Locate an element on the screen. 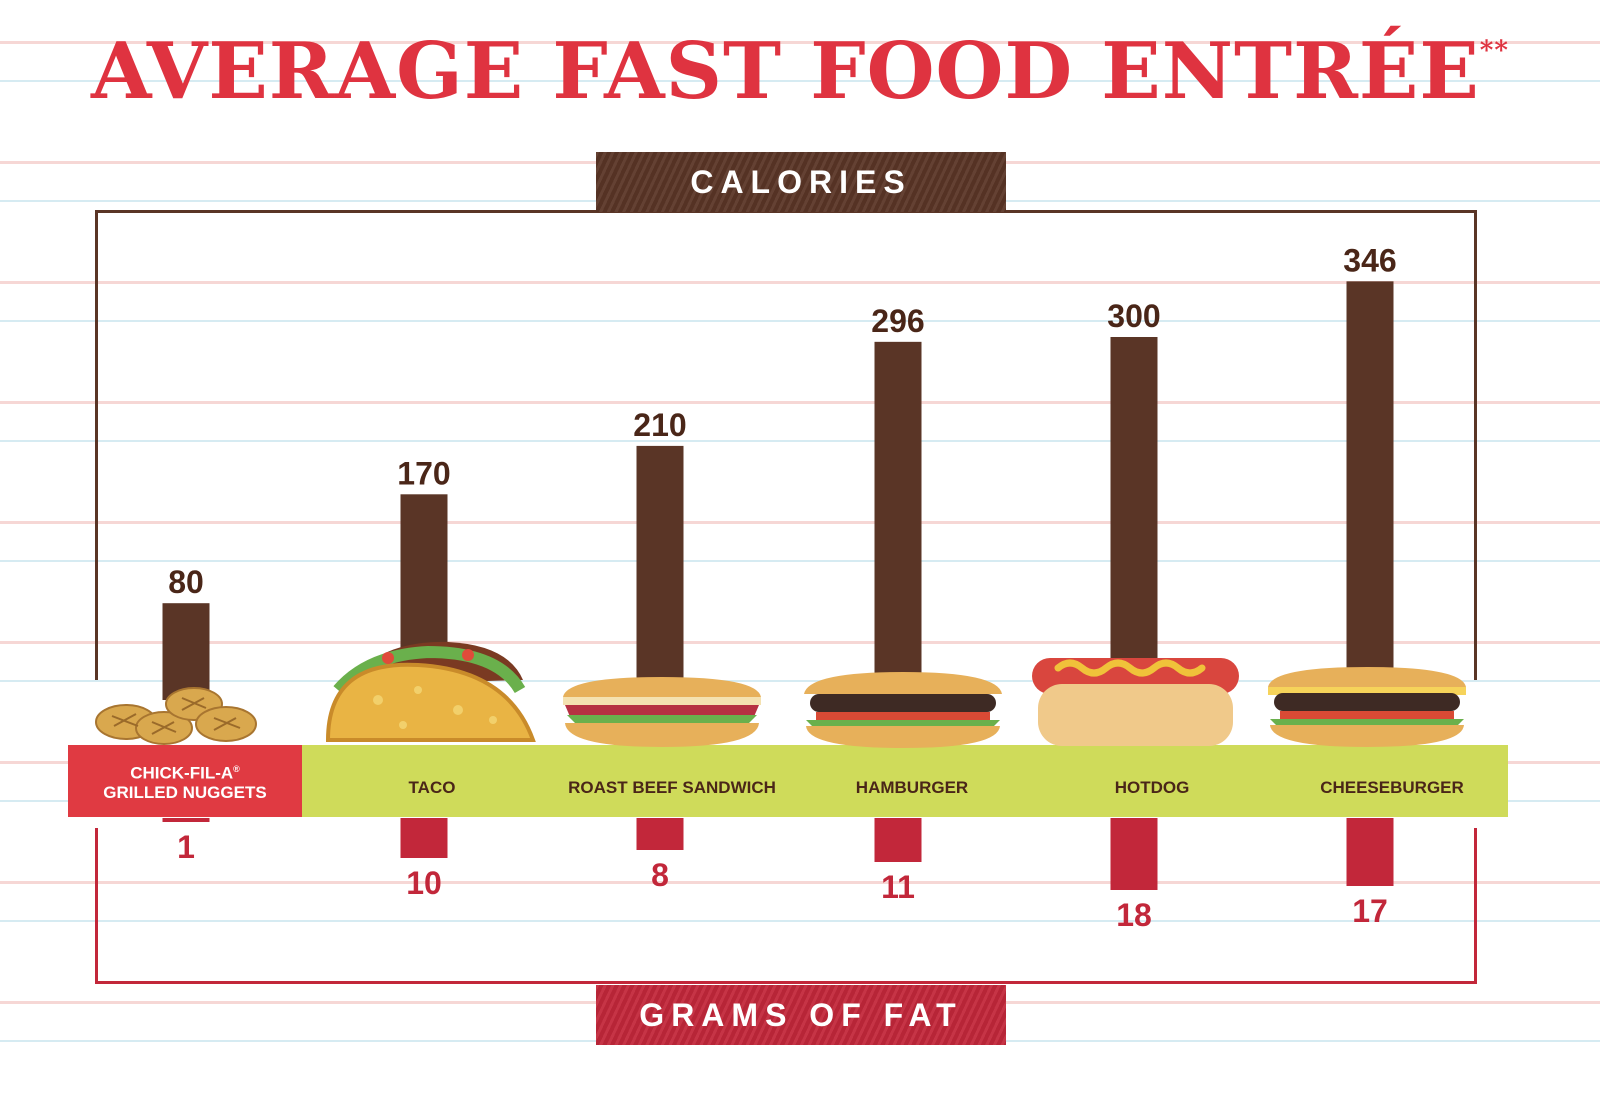  fat-value-hamburger: 11 is located at coordinates (898, 887).